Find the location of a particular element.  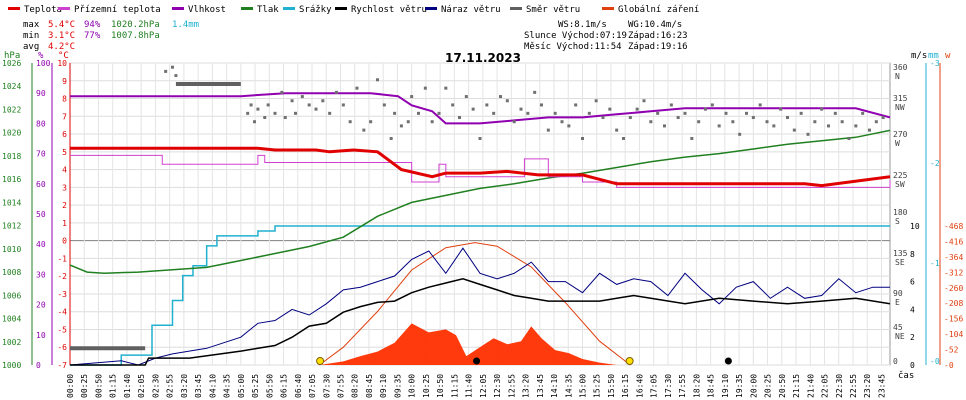

tick-rad: -260 is located at coordinates (953, 288).